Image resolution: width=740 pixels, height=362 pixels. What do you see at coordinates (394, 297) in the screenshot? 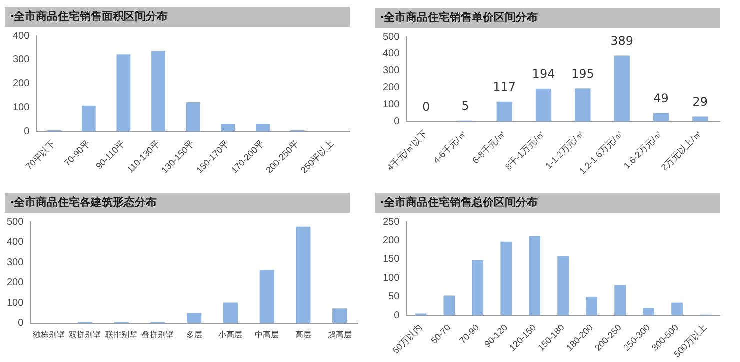
I see `y-tick-label: 50` at bounding box center [394, 297].